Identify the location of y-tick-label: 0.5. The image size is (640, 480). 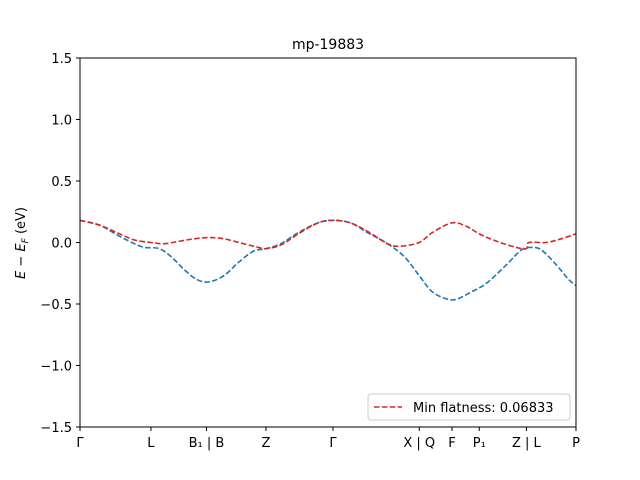
(61, 182).